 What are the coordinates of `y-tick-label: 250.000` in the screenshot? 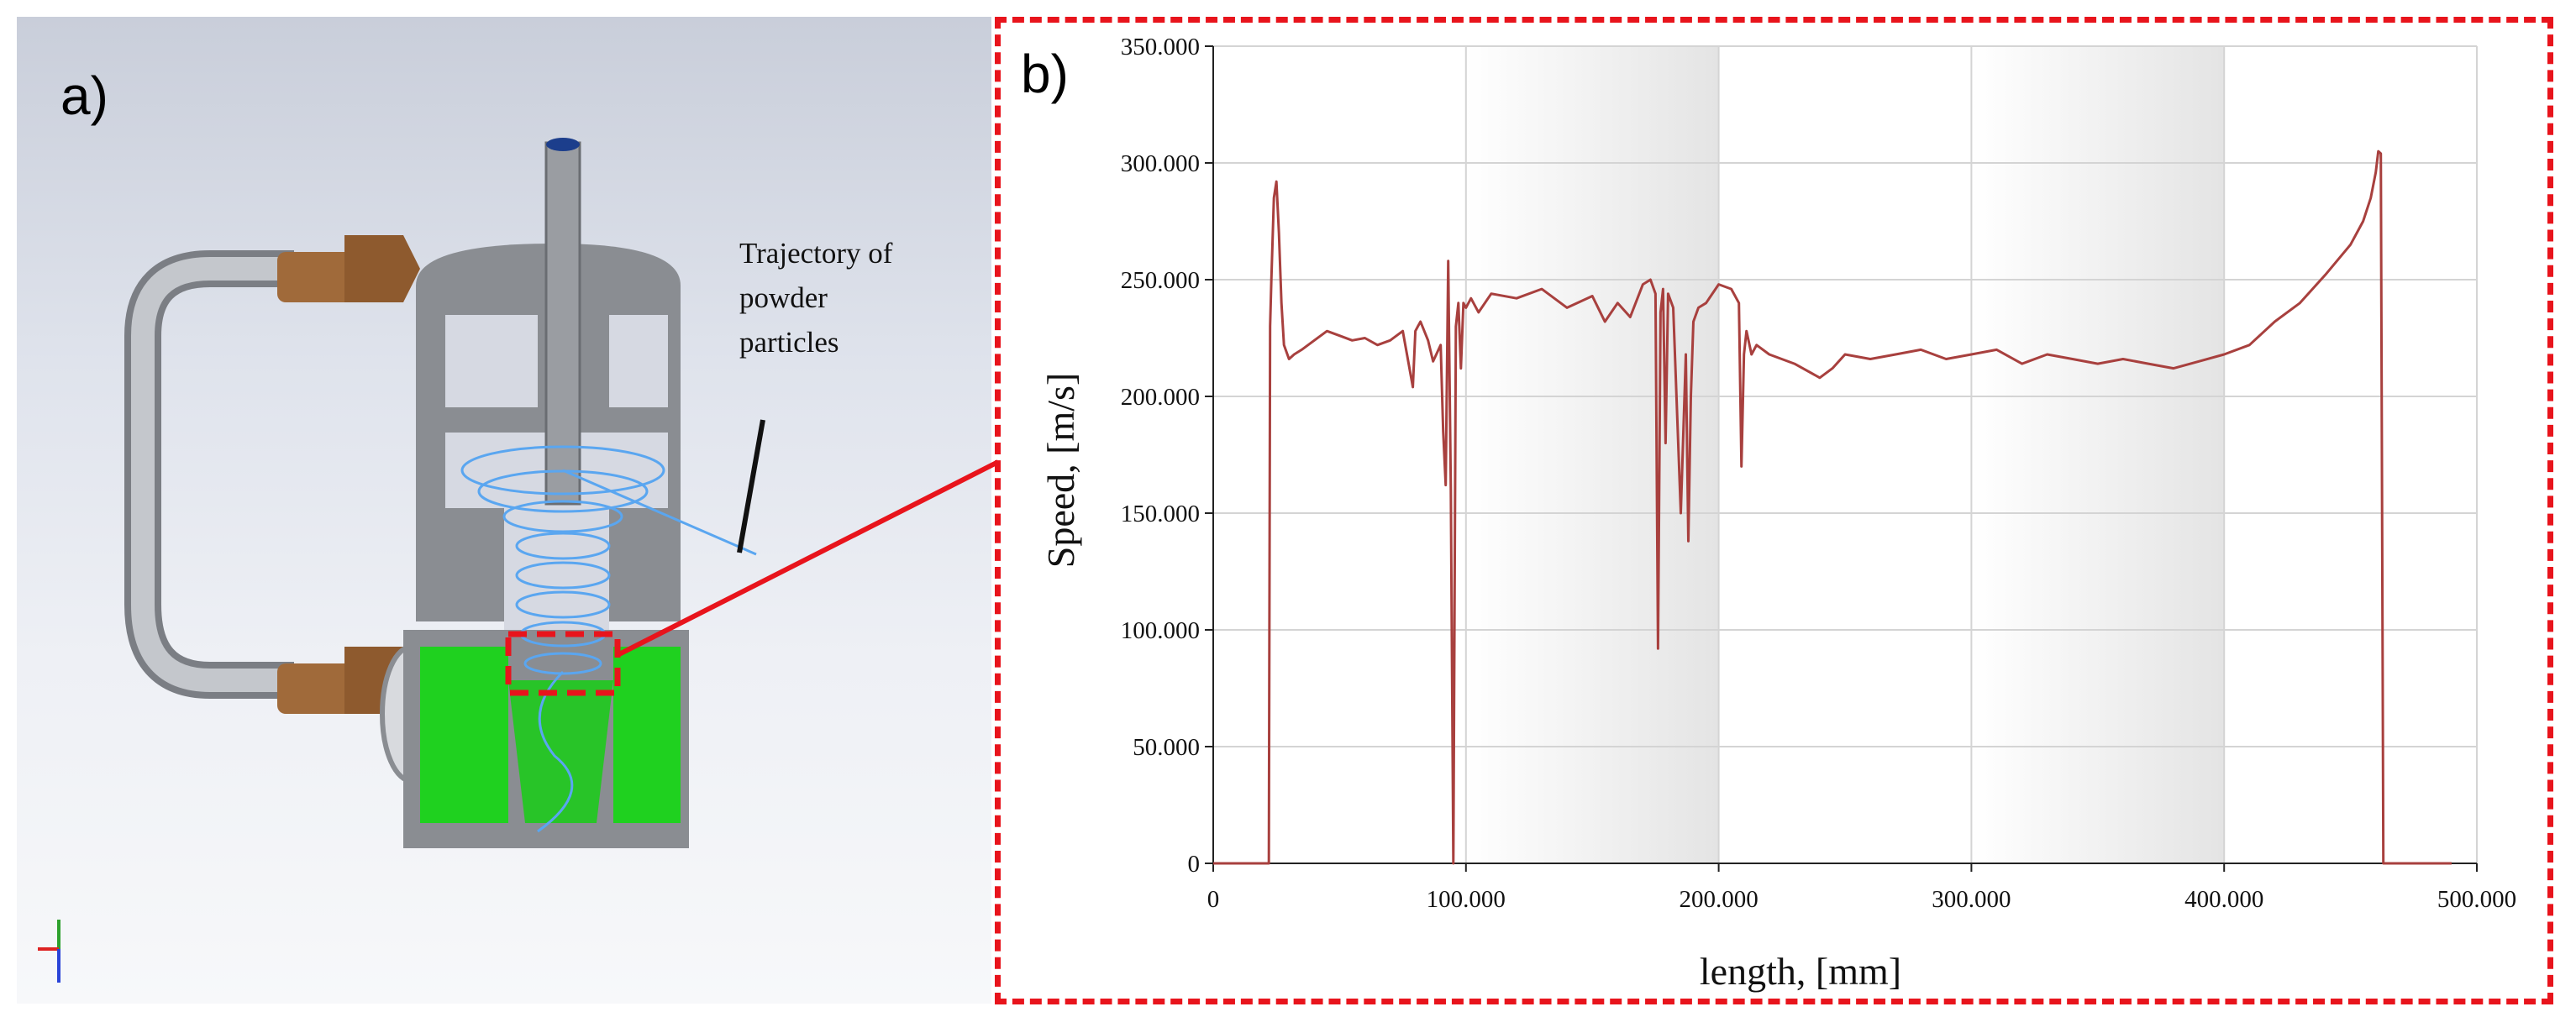 It's located at (1160, 280).